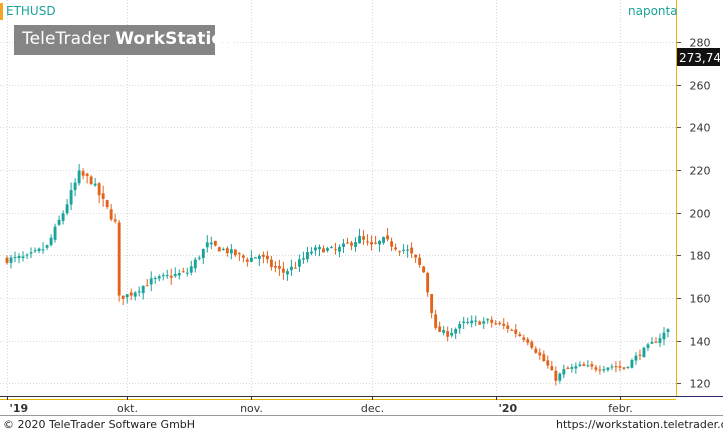 The height and width of the screenshot is (435, 723). Describe the element at coordinates (639, 424) in the screenshot. I see `source-url: https://workstation.teletrader.com` at that location.